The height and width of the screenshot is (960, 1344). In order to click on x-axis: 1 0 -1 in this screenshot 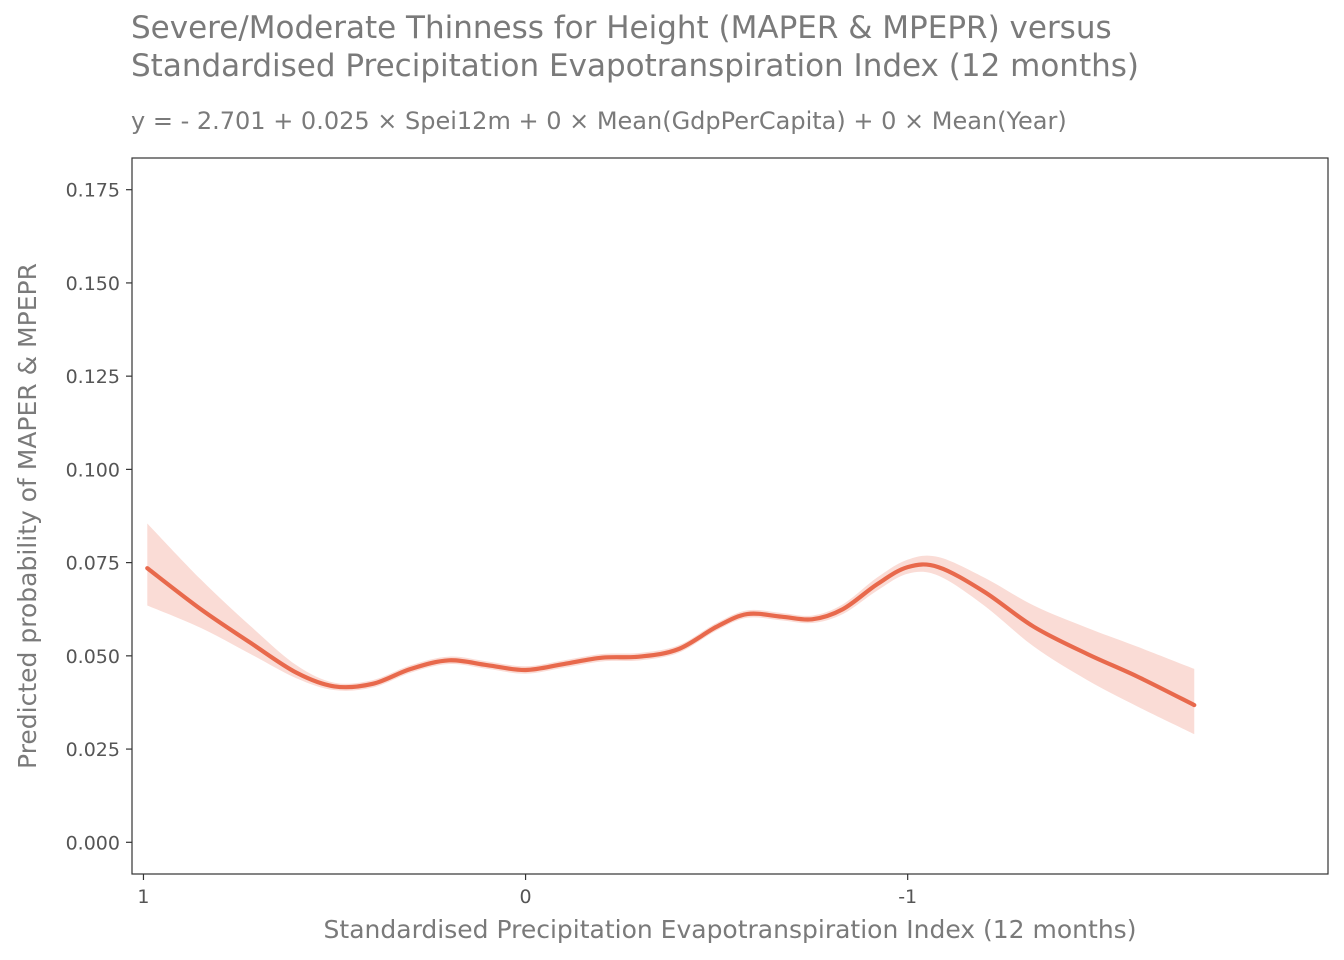, I will do `click(527, 891)`.